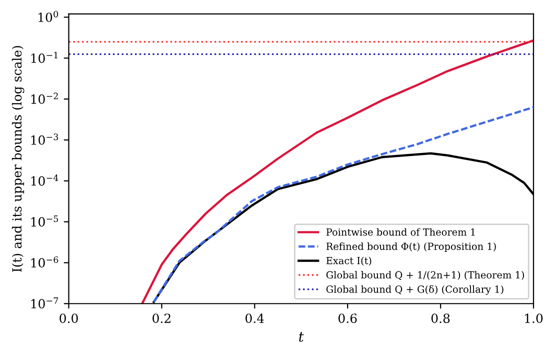  What do you see at coordinates (347, 319) in the screenshot?
I see `x-tick-label: 0.6` at bounding box center [347, 319].